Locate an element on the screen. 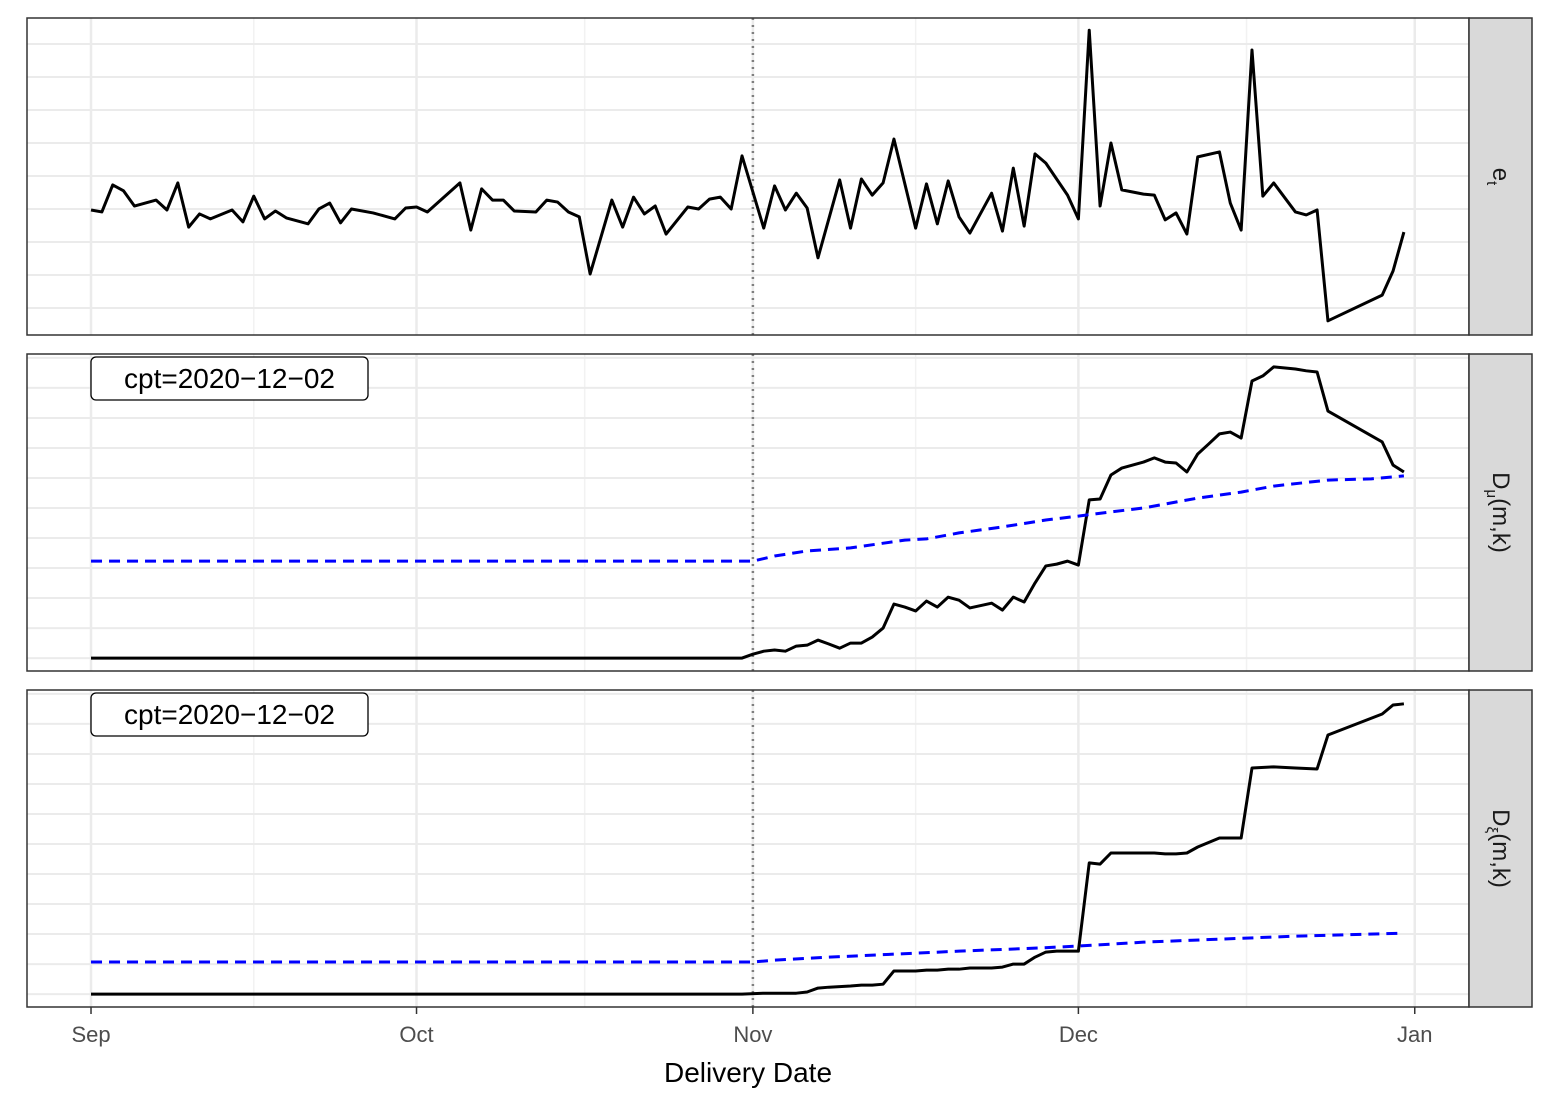  strip-subscript: μ is located at coordinates (1491, 494).